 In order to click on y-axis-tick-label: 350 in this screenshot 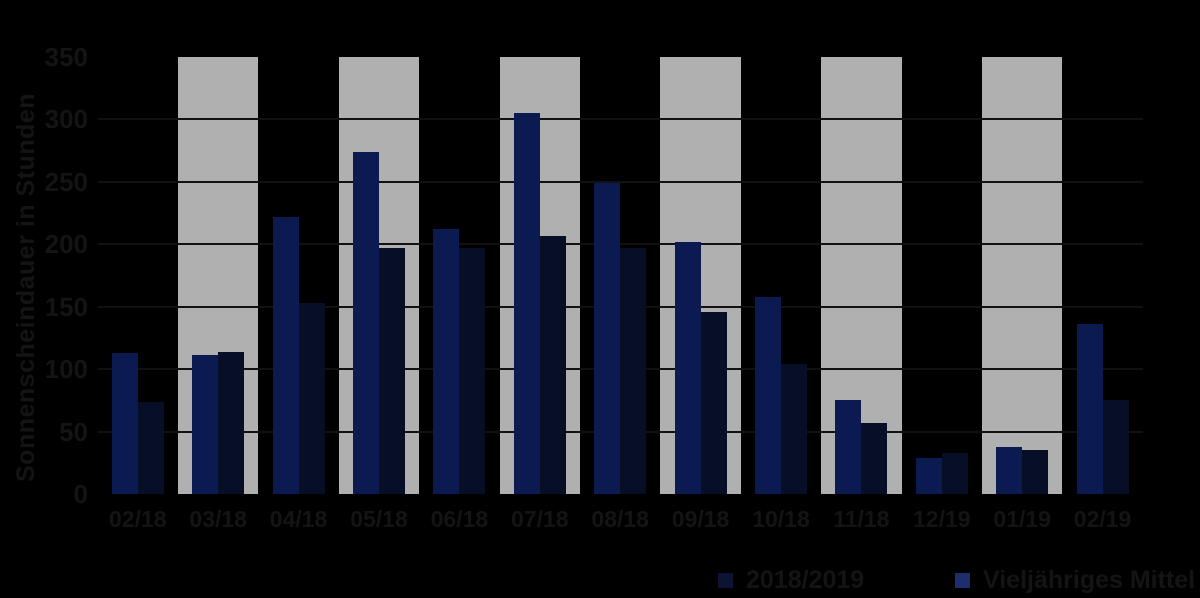, I will do `click(66, 57)`.